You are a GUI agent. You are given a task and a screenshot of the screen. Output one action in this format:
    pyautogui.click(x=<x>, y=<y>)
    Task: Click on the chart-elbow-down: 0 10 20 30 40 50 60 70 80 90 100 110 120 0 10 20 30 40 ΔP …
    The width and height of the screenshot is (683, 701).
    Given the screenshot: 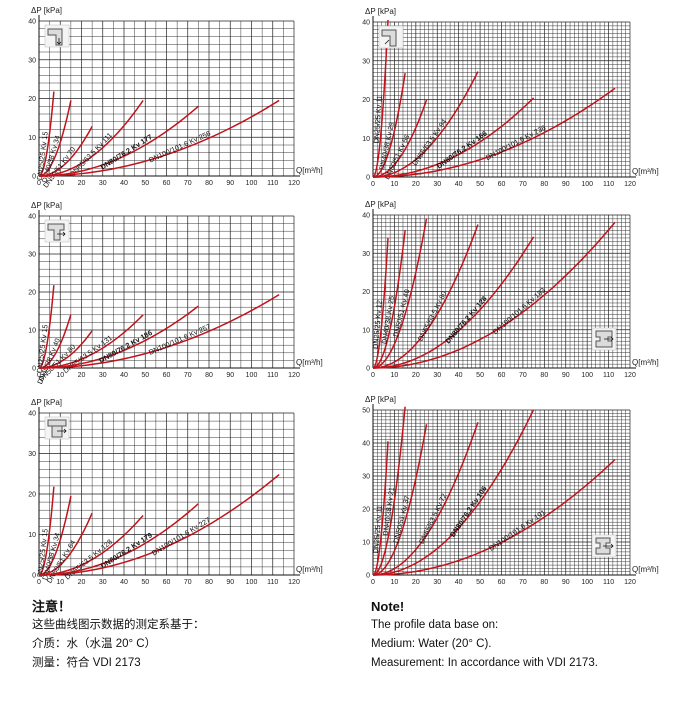 What is the action you would take?
    pyautogui.click(x=175, y=97)
    